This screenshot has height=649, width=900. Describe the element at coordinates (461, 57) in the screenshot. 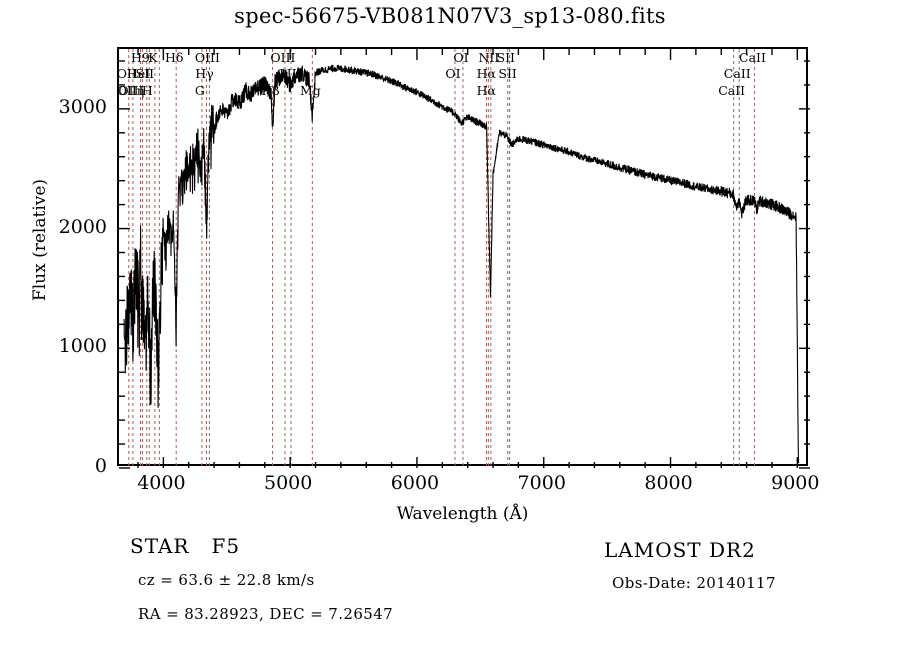

I see `line-label-OI-6363: OI` at that location.